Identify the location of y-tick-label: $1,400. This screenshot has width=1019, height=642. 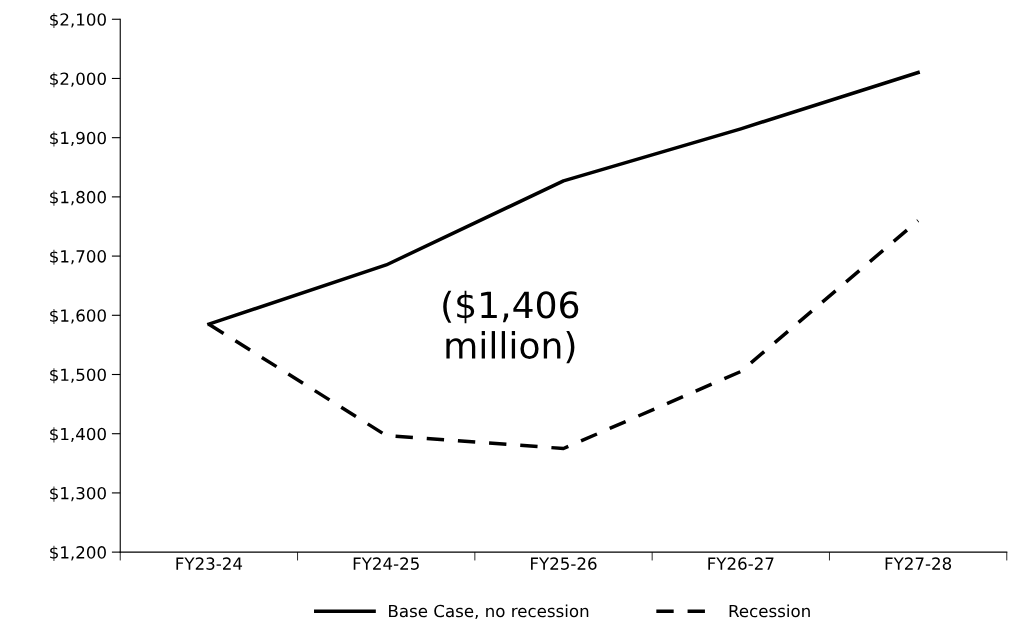
(78, 435).